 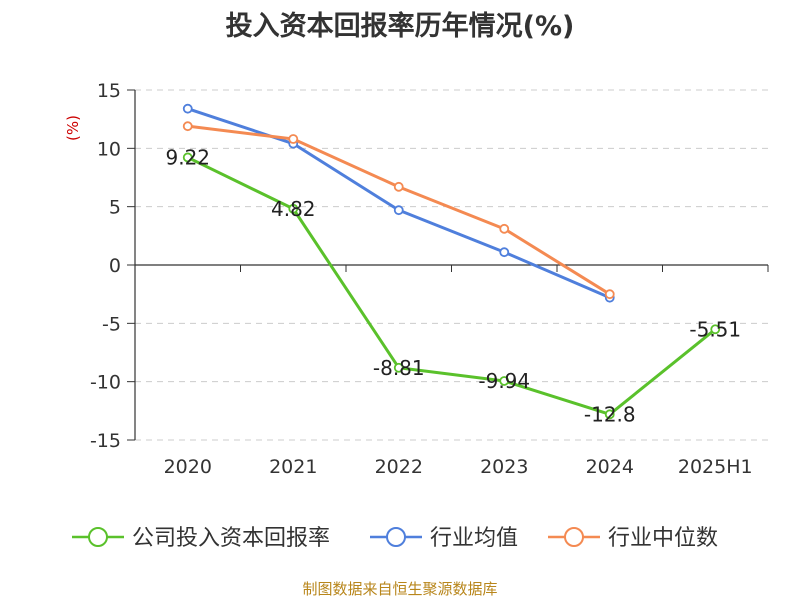 What do you see at coordinates (231, 538) in the screenshot?
I see `legend-label: 公司投入资本回报率` at bounding box center [231, 538].